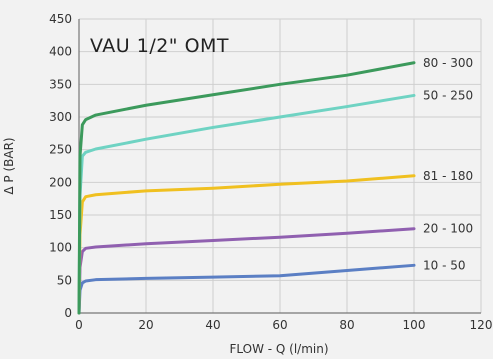 The image size is (493, 359). What do you see at coordinates (278, 349) in the screenshot?
I see `x-axis-label: FLOW - Q (l/min)` at bounding box center [278, 349].